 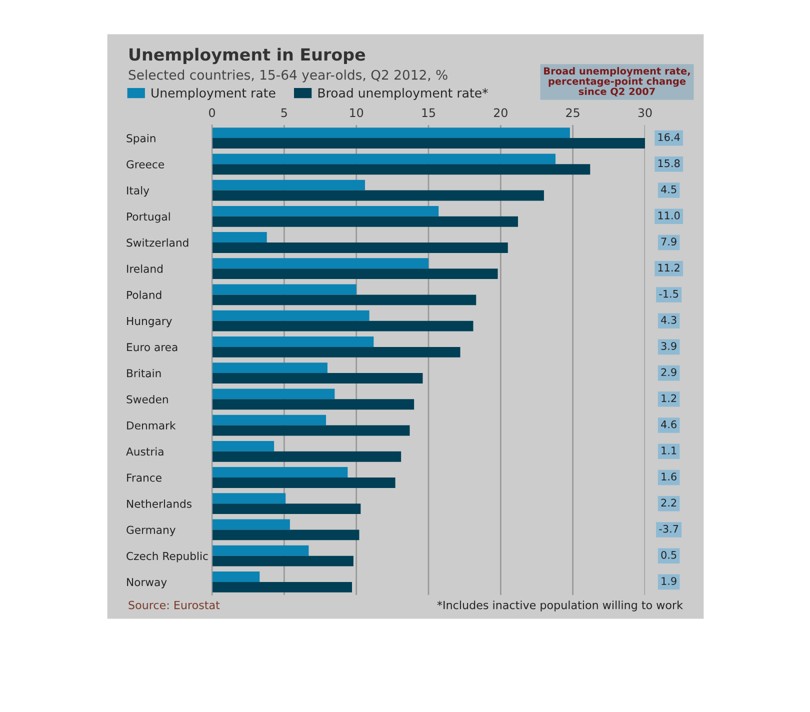 What do you see at coordinates (145, 451) in the screenshot?
I see `y-tick-label: Austria` at bounding box center [145, 451].